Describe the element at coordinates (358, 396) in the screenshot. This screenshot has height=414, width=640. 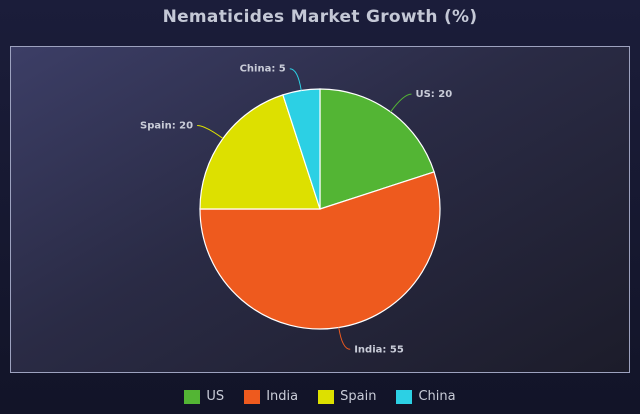
I see `legend-label-spain: Spain` at that location.